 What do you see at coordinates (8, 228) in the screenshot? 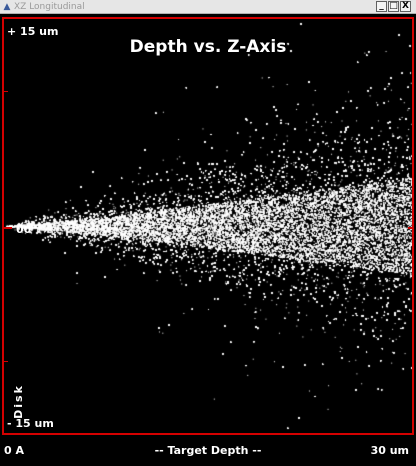
I see `y-tick-zero` at bounding box center [8, 228].